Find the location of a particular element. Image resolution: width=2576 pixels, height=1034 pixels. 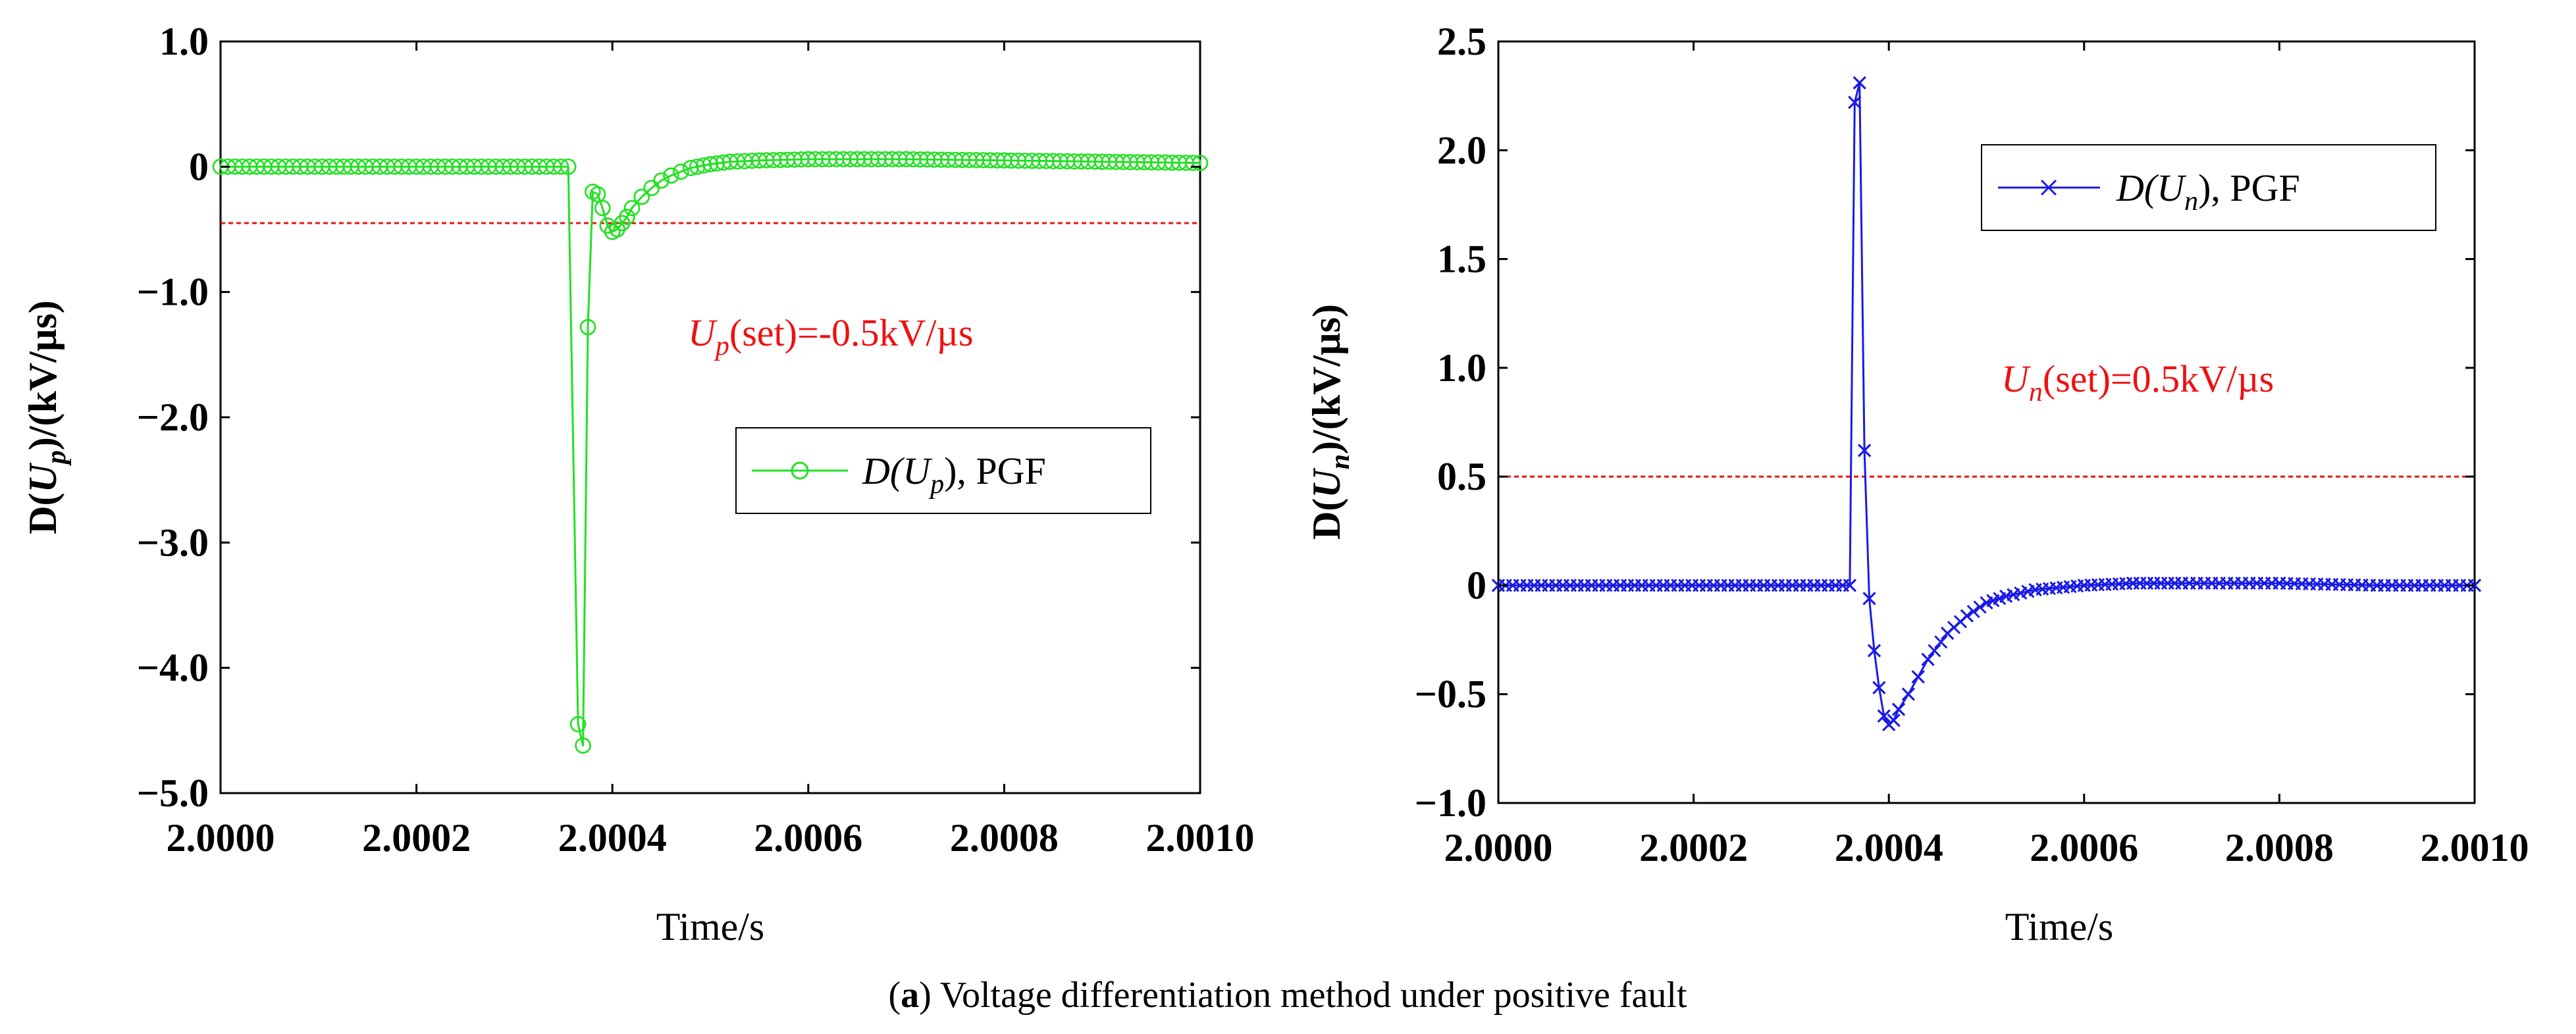

x-tick-label-right: 2.0008 is located at coordinates (2279, 847).